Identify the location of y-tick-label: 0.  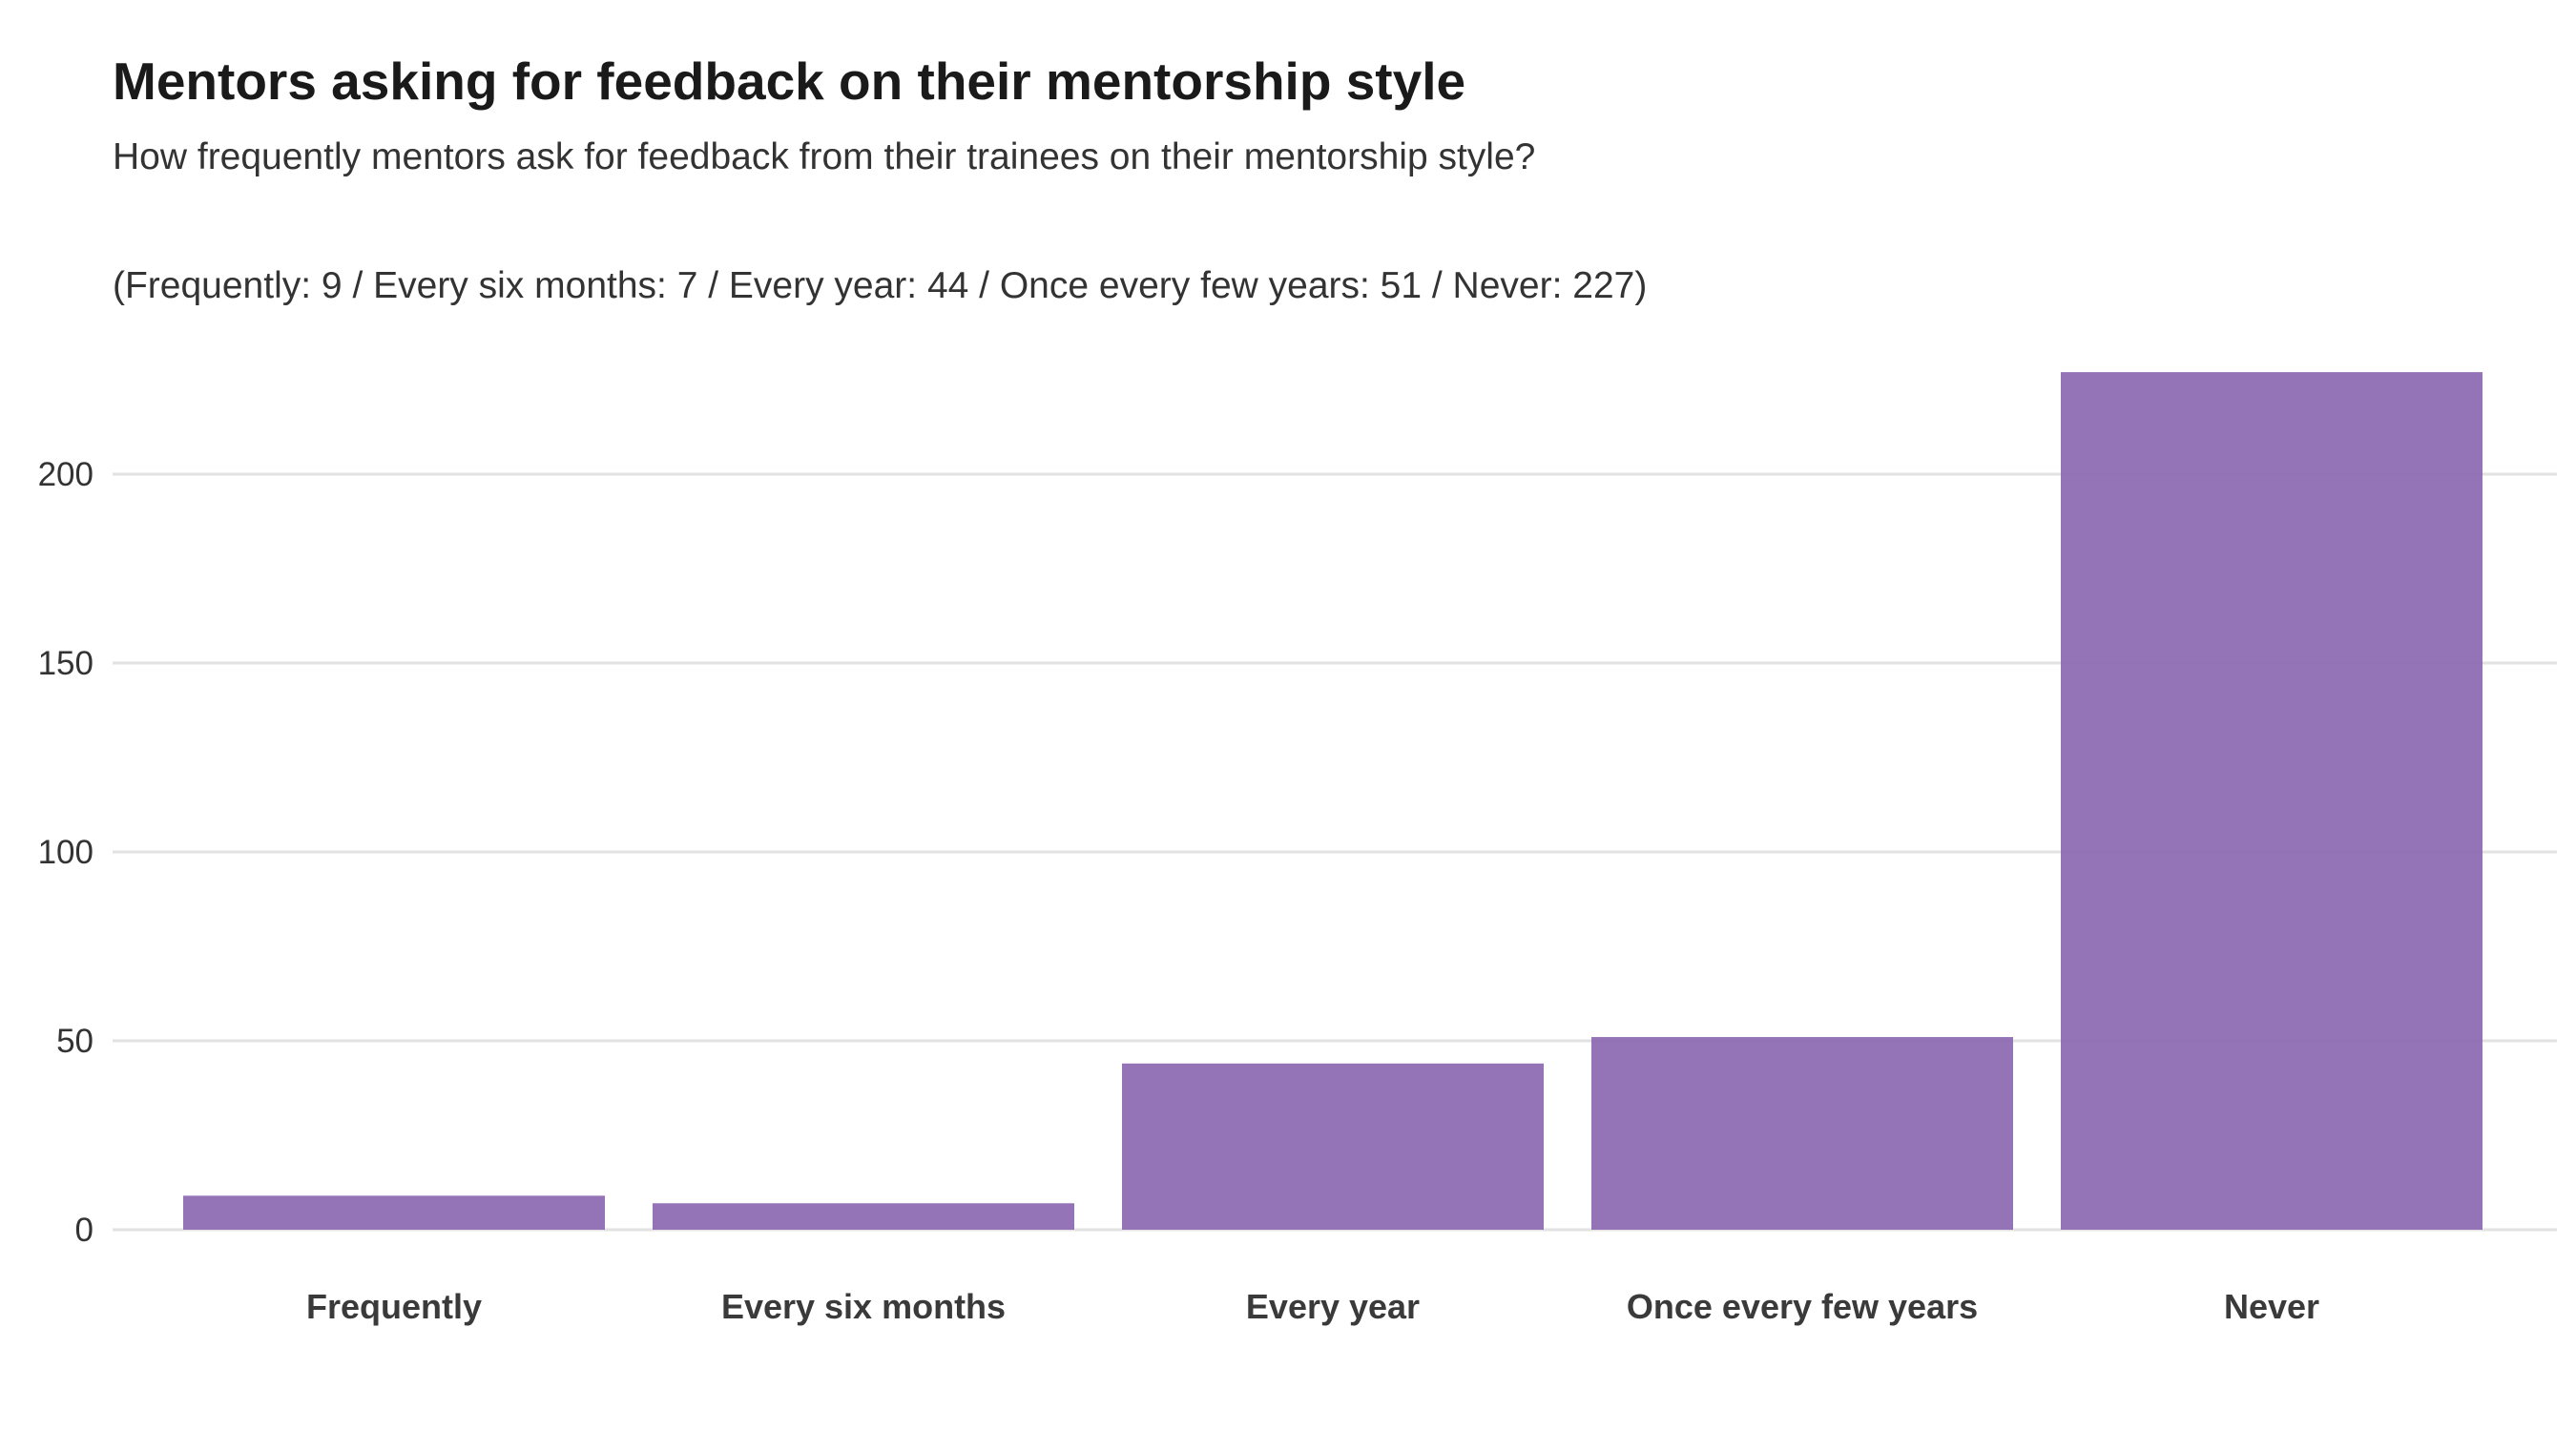
(84, 1230).